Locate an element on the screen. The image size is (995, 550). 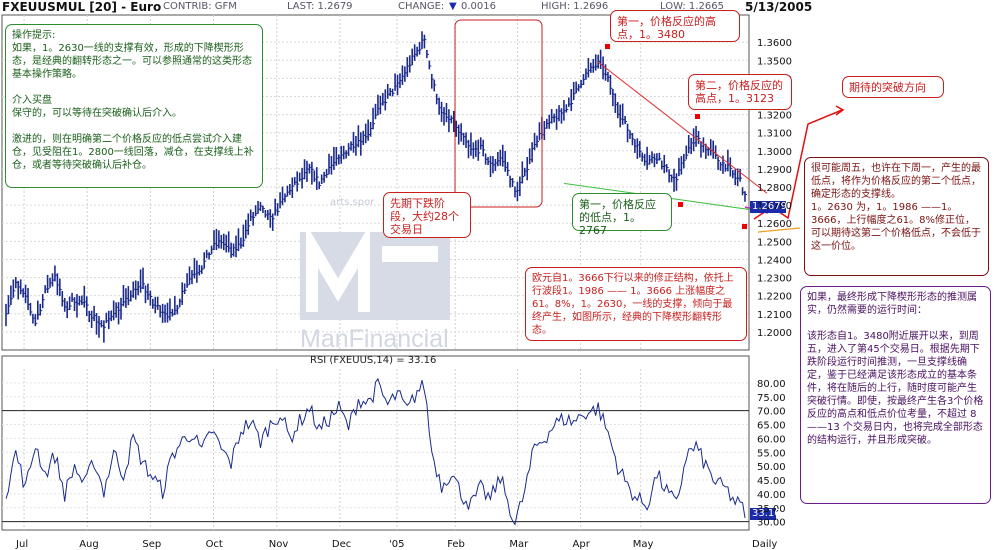
price-tick-label: 1.2700 is located at coordinates (774, 206).